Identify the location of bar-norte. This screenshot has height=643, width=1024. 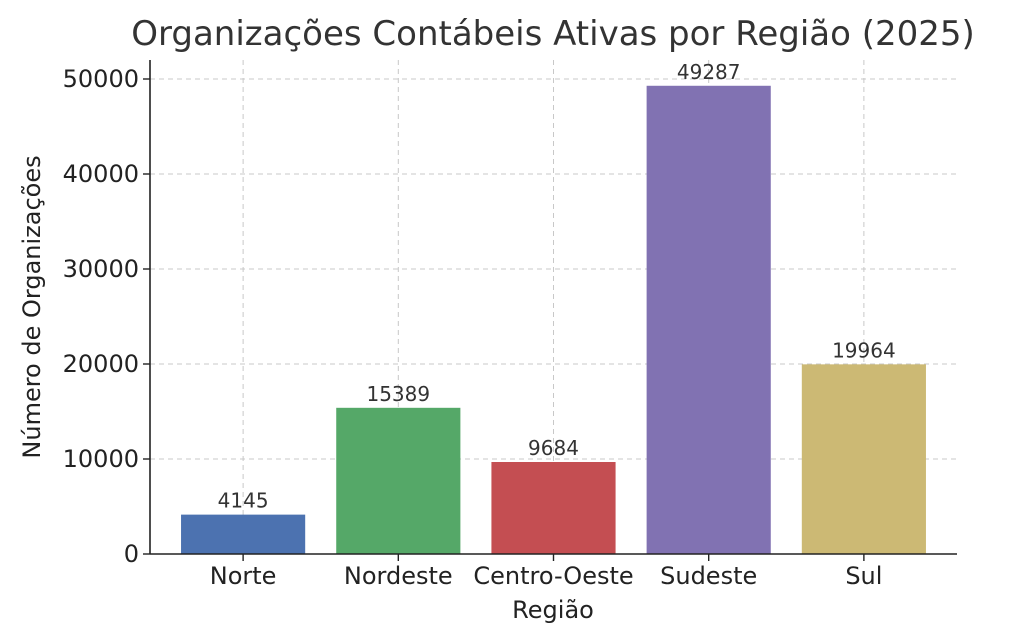
(243, 534).